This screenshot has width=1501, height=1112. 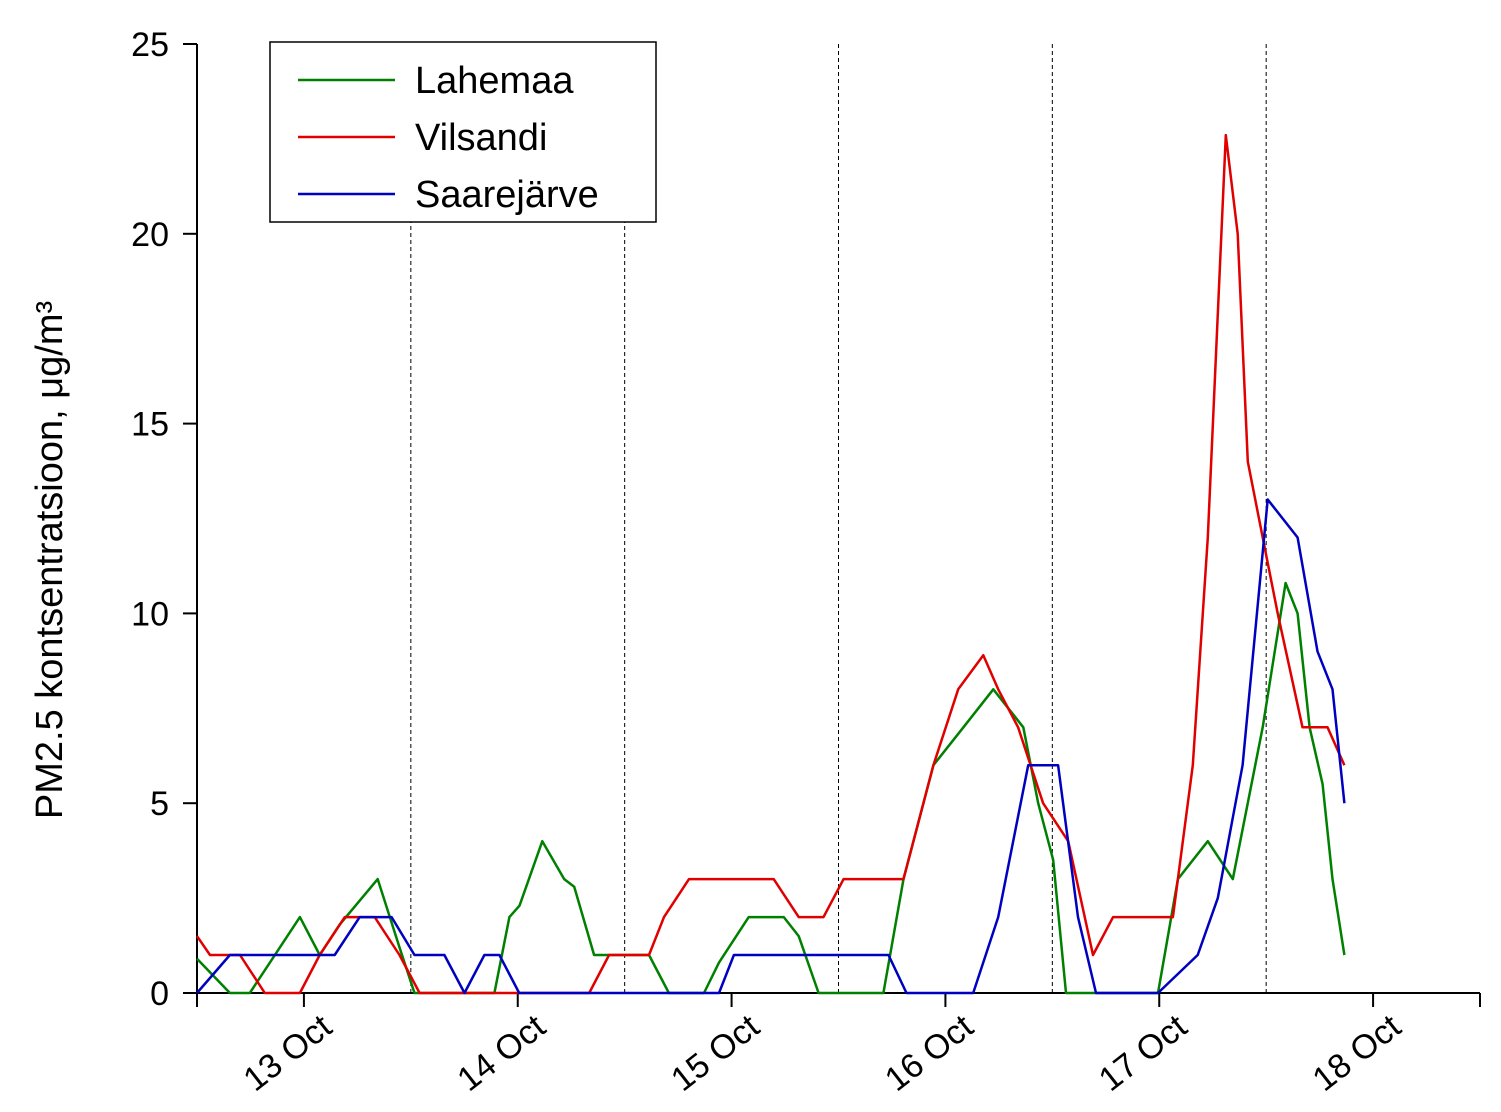 I want to click on y-tick-label: 20, so click(x=150, y=235).